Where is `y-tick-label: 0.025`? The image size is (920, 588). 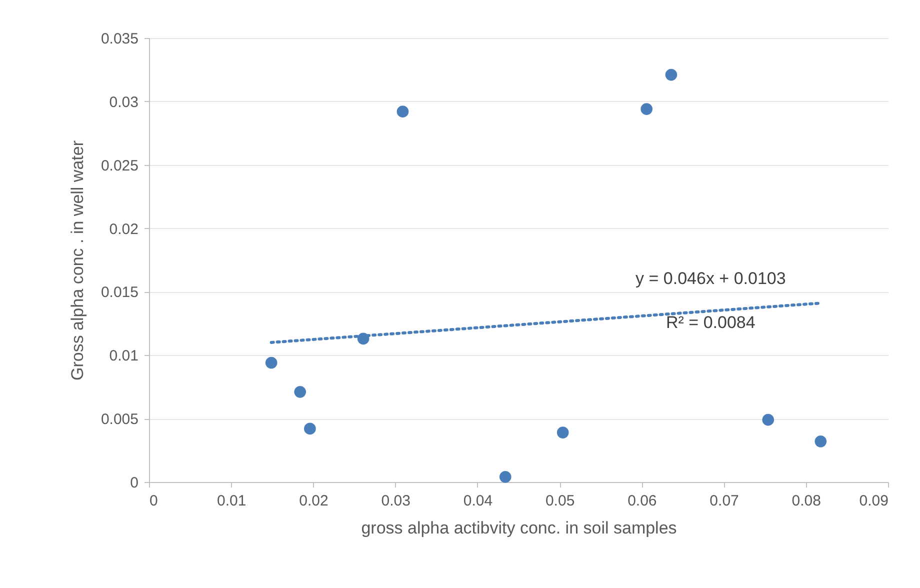 y-tick-label: 0.025 is located at coordinates (119, 165).